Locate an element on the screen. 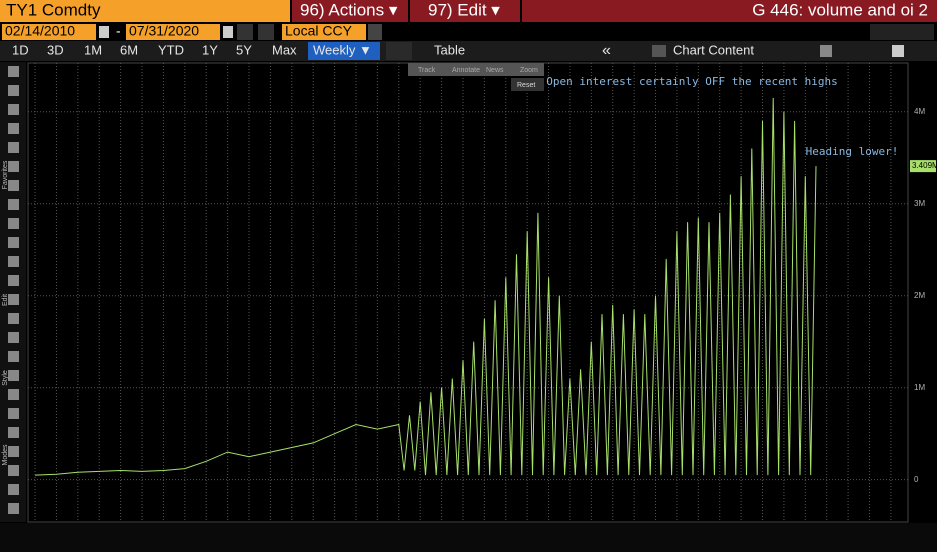  y-tick-label: 2M is located at coordinates (919, 295).